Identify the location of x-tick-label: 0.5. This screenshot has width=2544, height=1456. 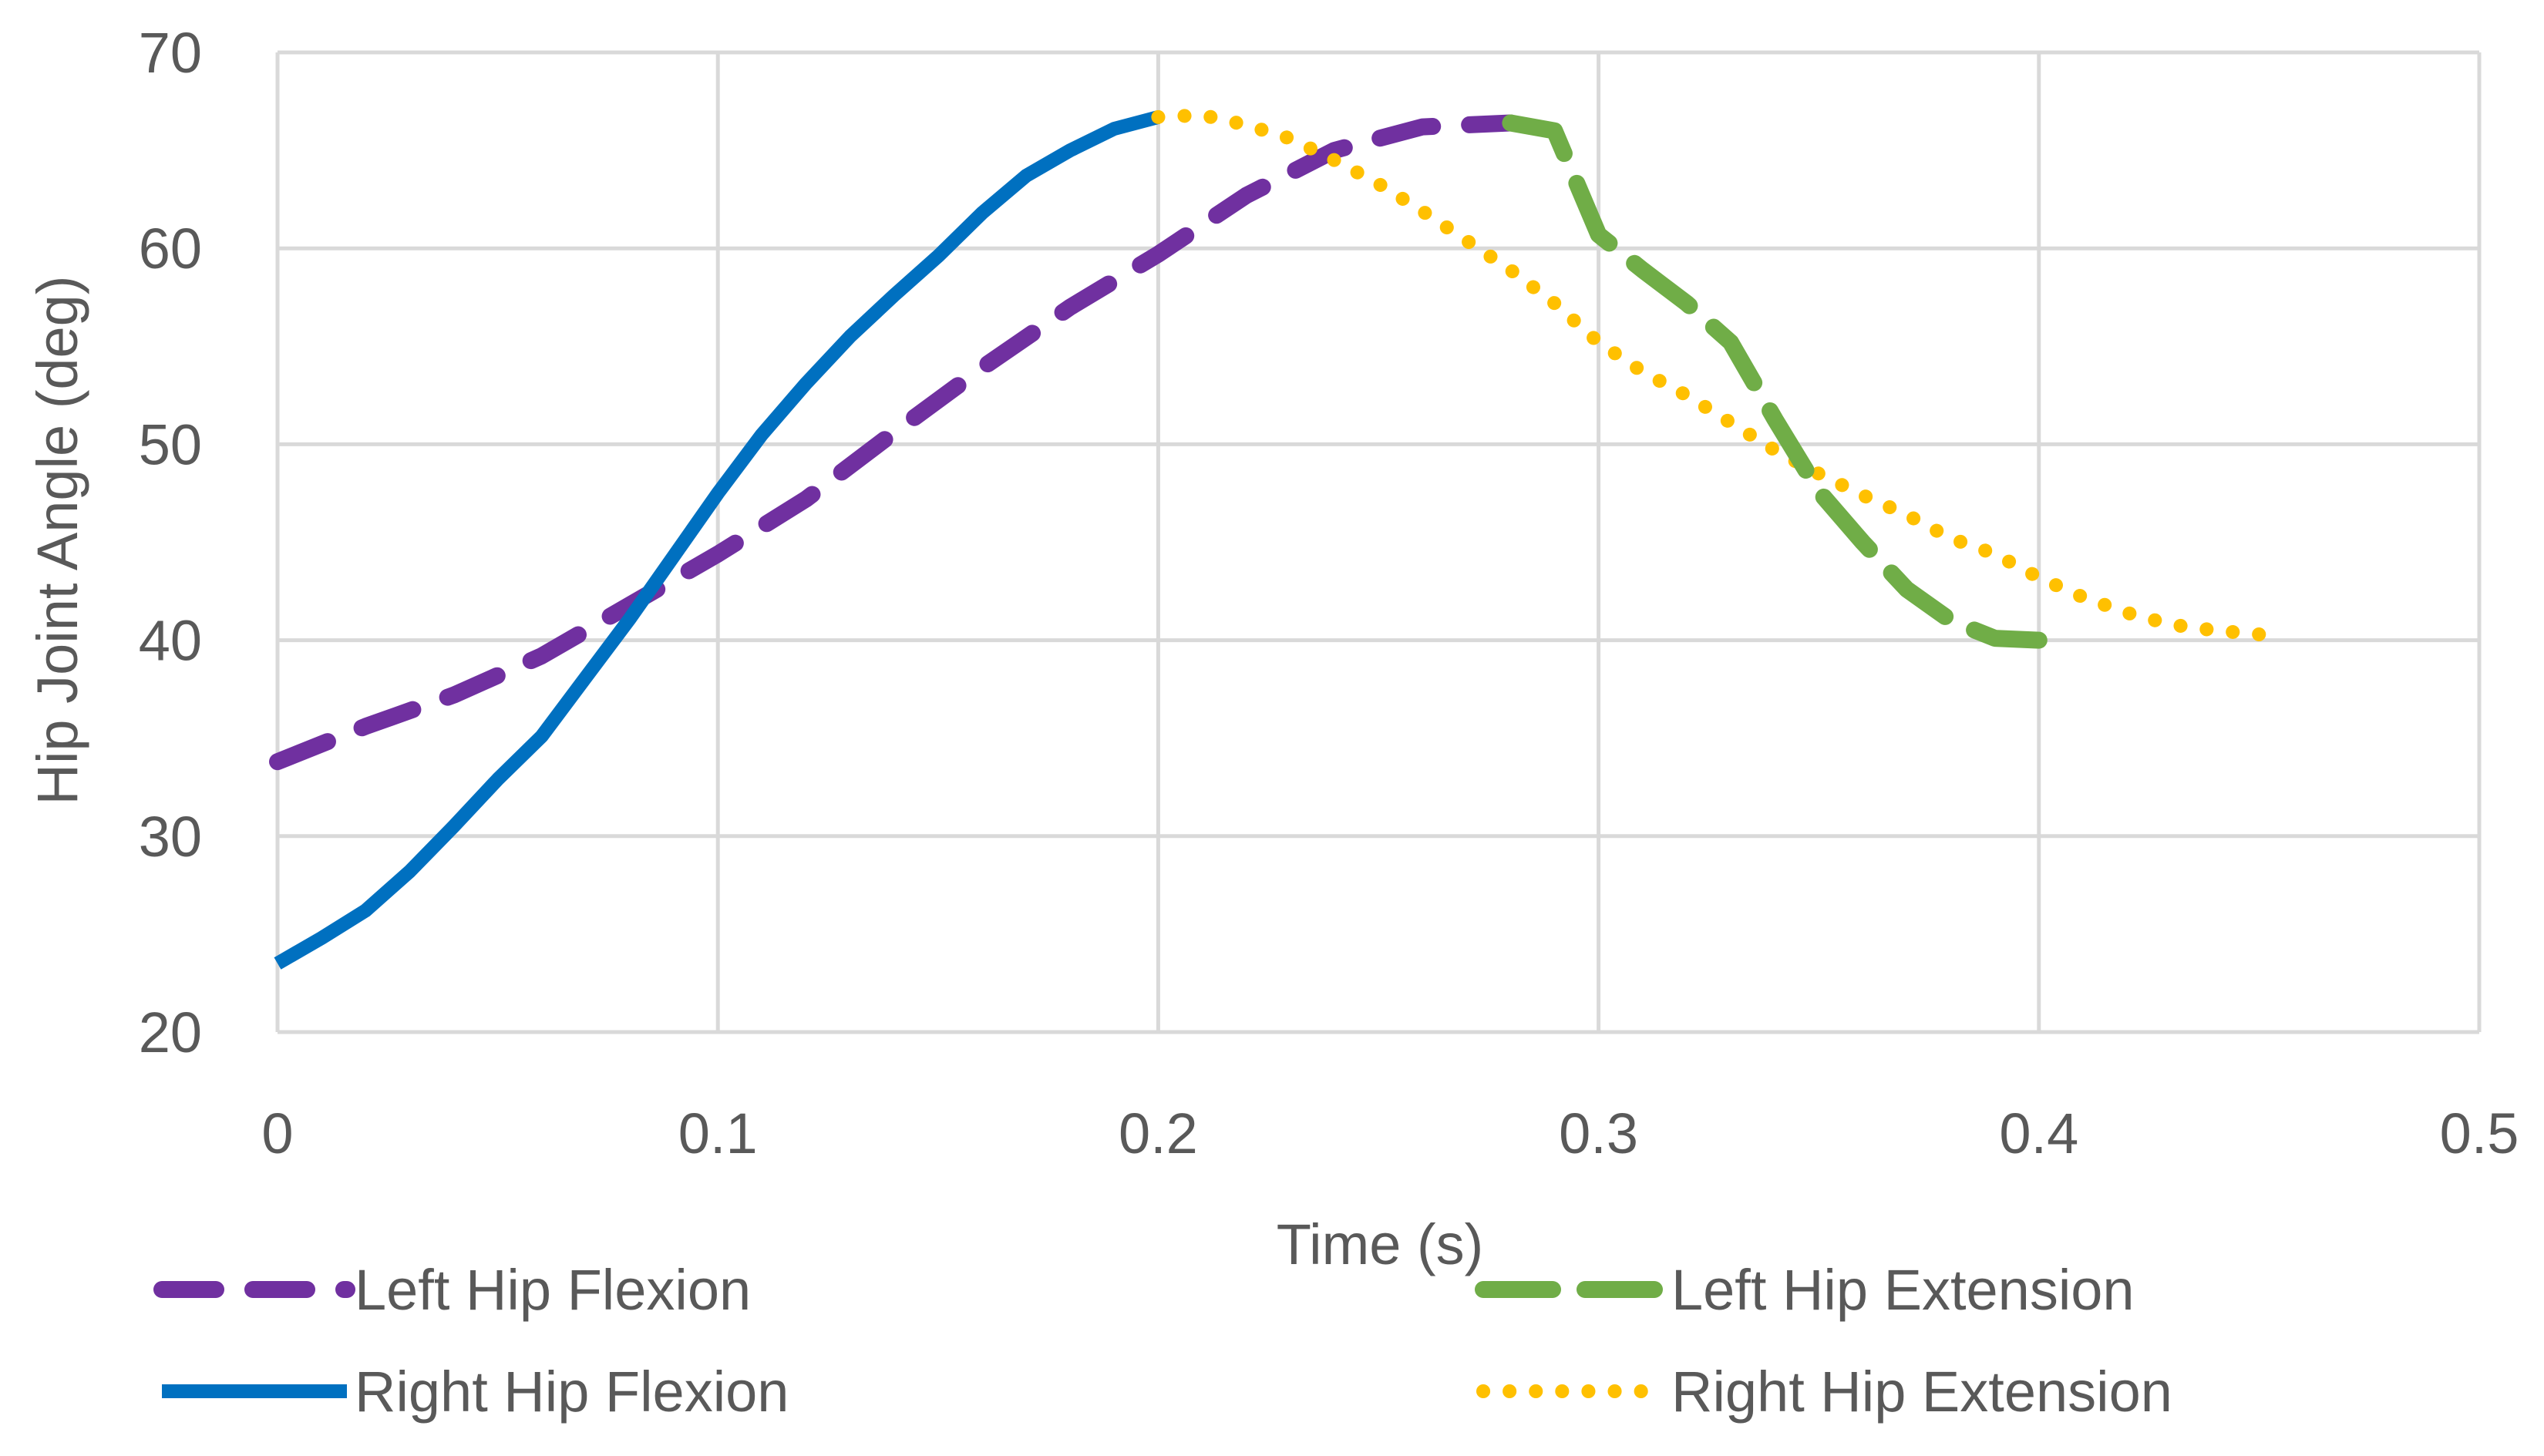
(2479, 1133).